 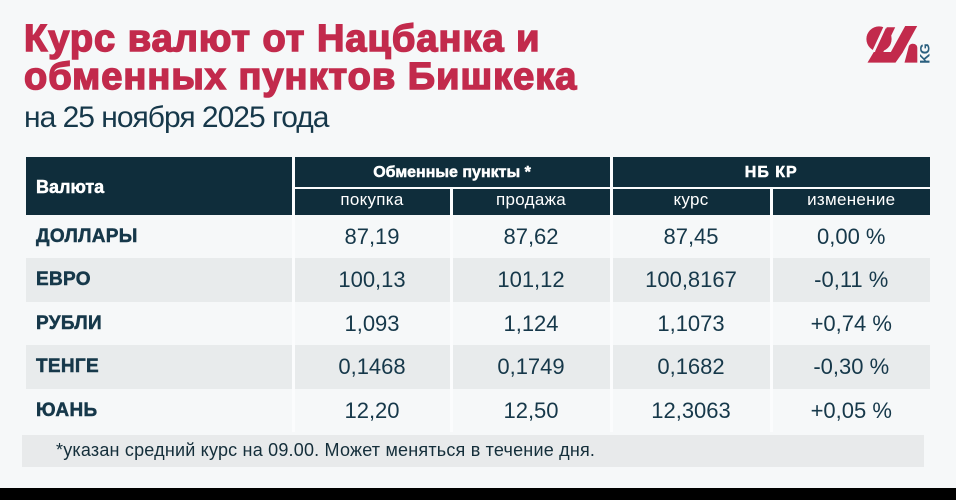 What do you see at coordinates (925, 53) in the screenshot?
I see `svg-text: KG` at bounding box center [925, 53].